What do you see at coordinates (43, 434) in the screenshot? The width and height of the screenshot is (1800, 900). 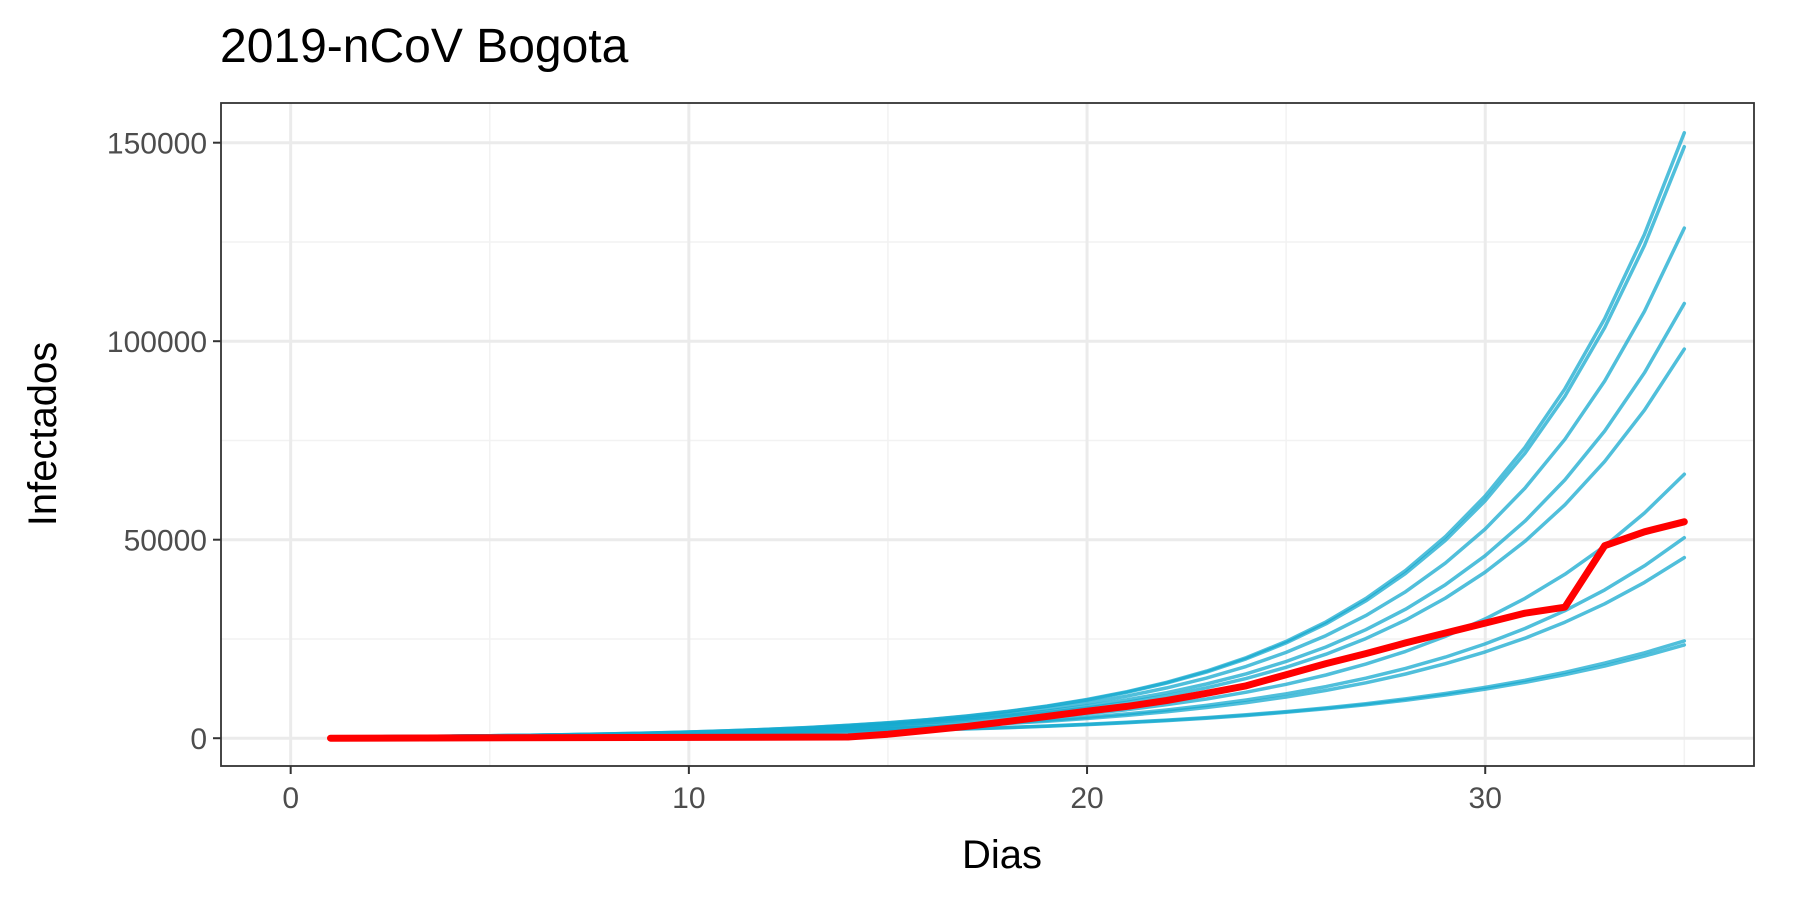 I see `y-axis-title: Infectados` at bounding box center [43, 434].